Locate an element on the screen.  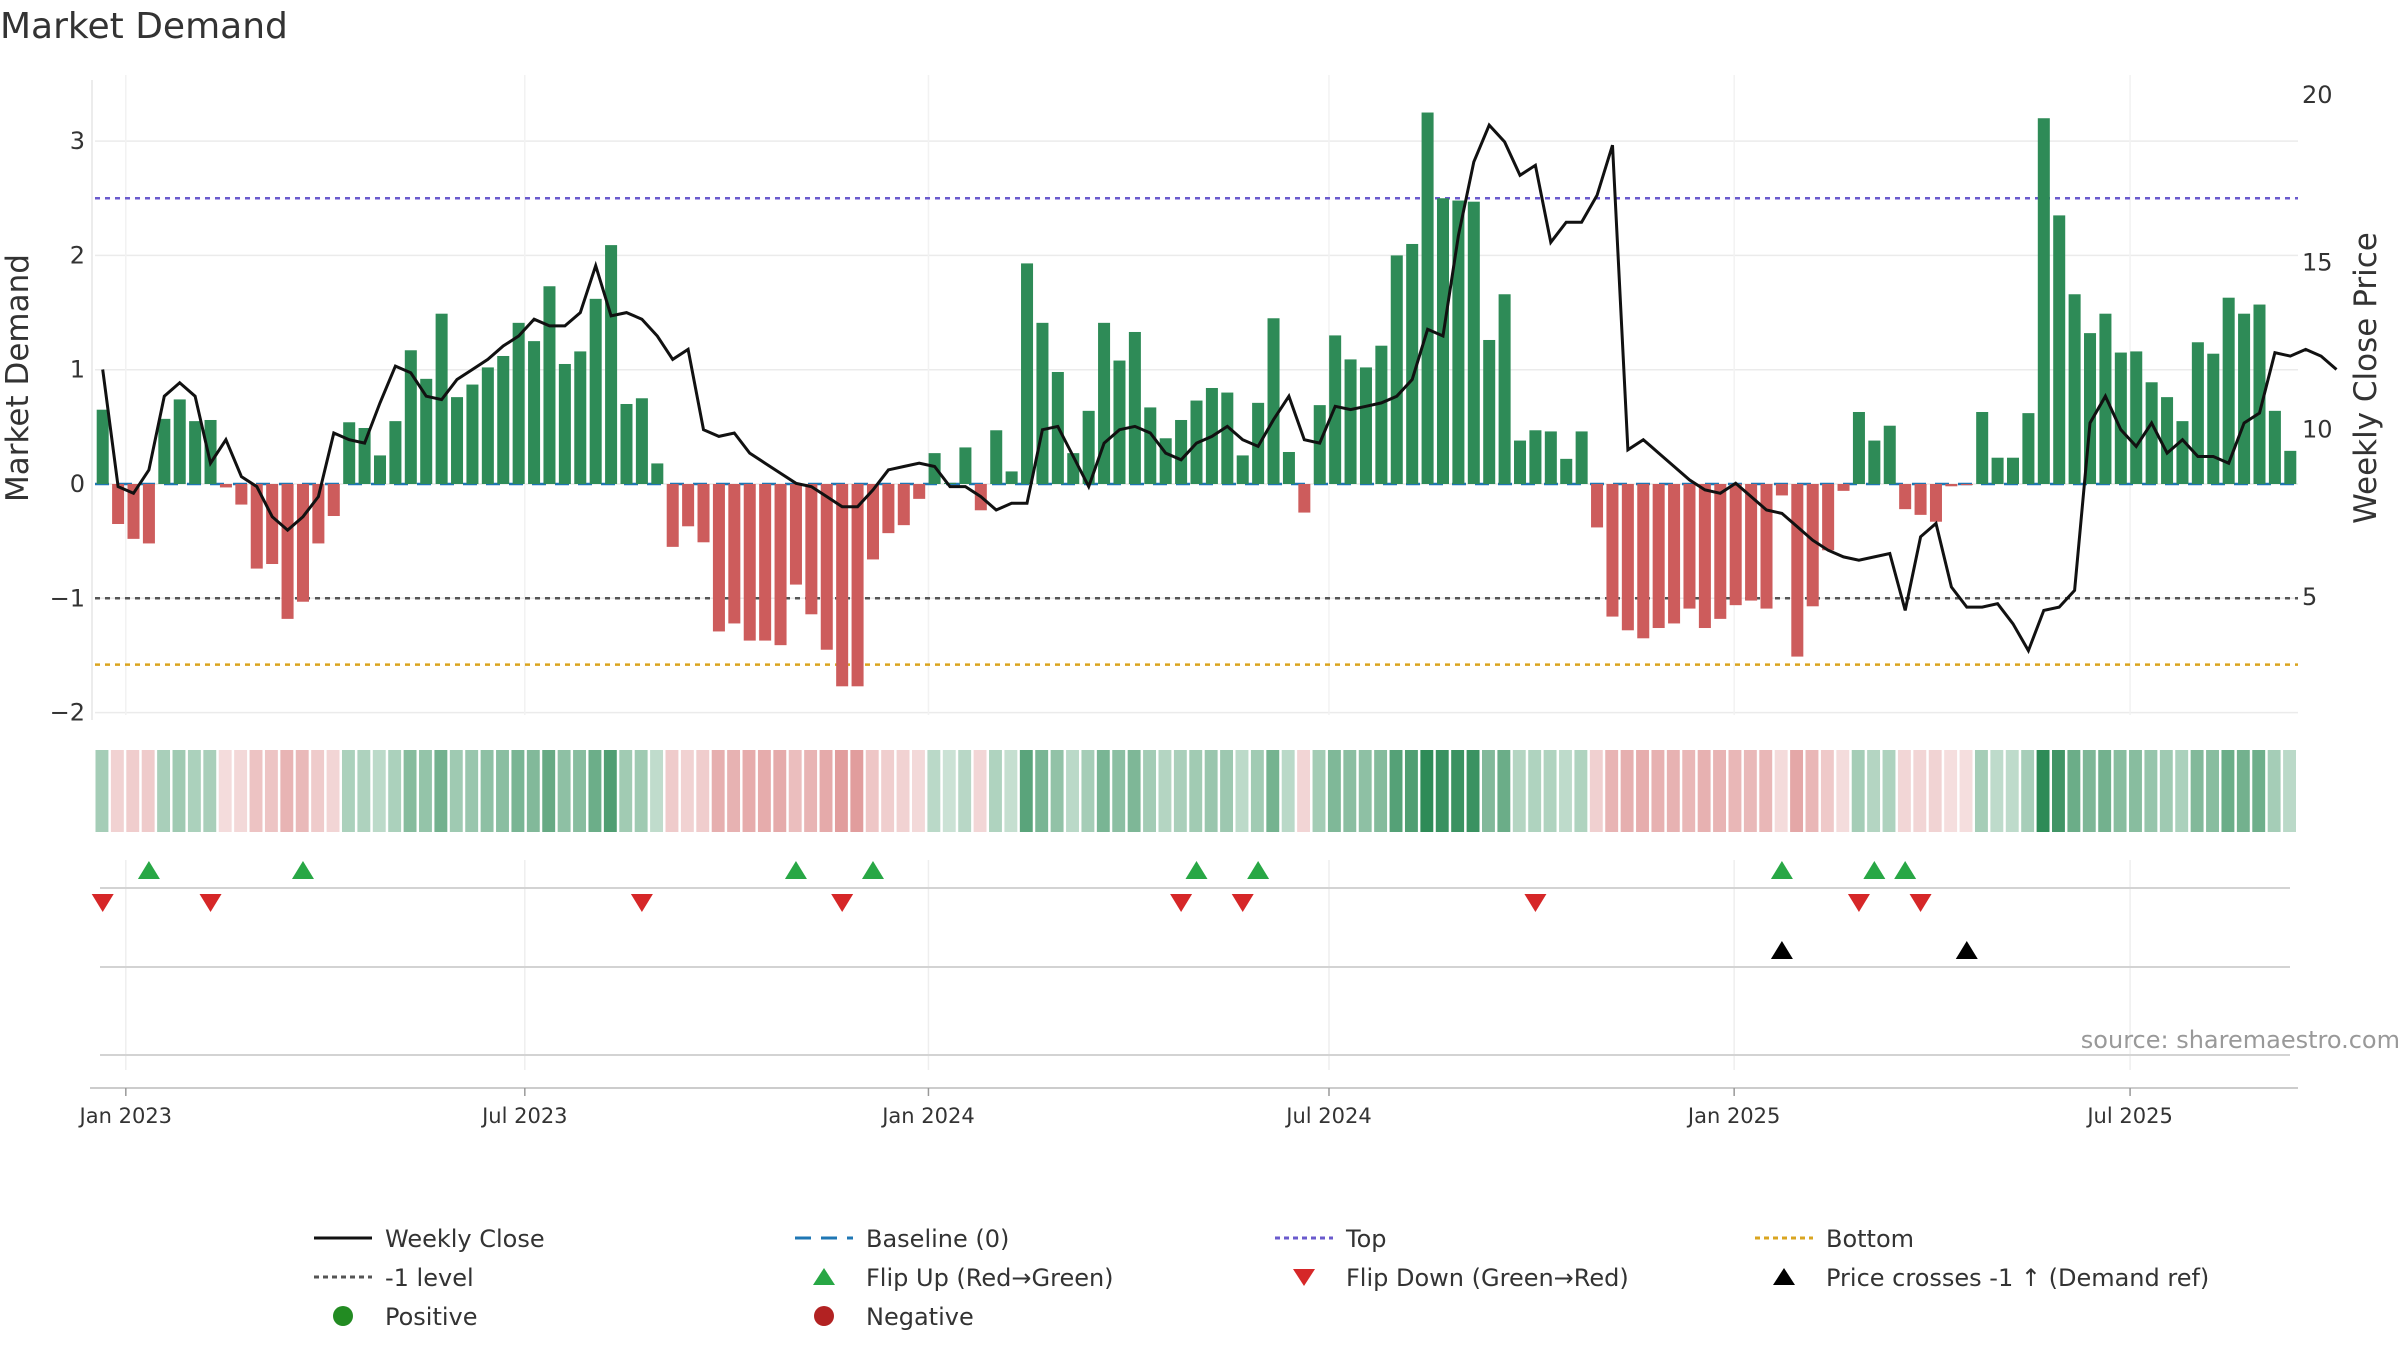
legend-label: Weekly Close is located at coordinates (465, 1239).